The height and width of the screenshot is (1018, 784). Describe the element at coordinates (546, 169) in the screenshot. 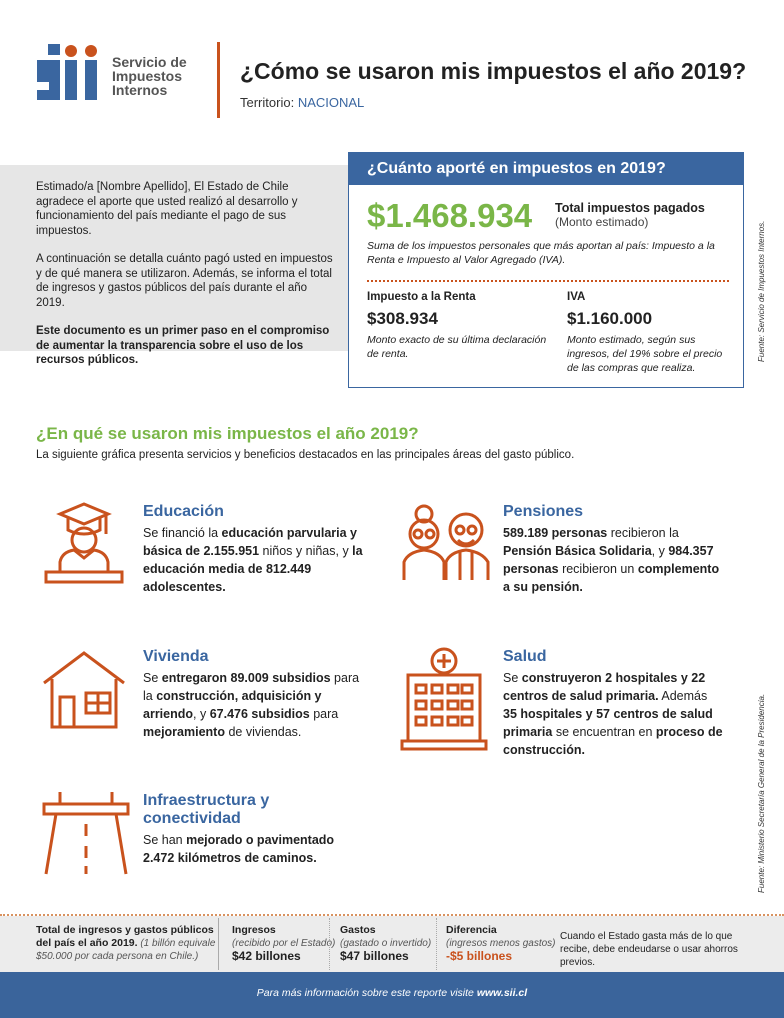

I see `box-title: ¿Cuánto aporté en impuestos en 2019?` at that location.